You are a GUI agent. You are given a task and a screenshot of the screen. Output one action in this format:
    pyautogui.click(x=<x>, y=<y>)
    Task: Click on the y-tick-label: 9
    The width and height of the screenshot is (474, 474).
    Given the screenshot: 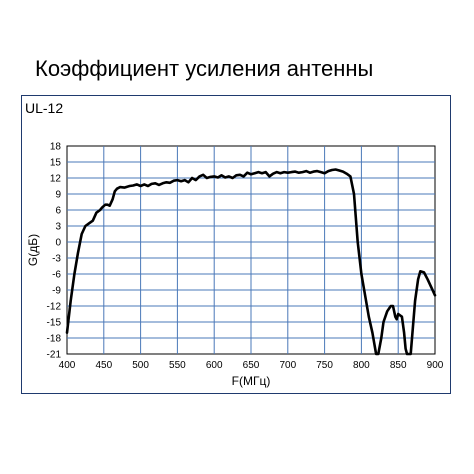 What is the action you would take?
    pyautogui.click(x=58, y=195)
    